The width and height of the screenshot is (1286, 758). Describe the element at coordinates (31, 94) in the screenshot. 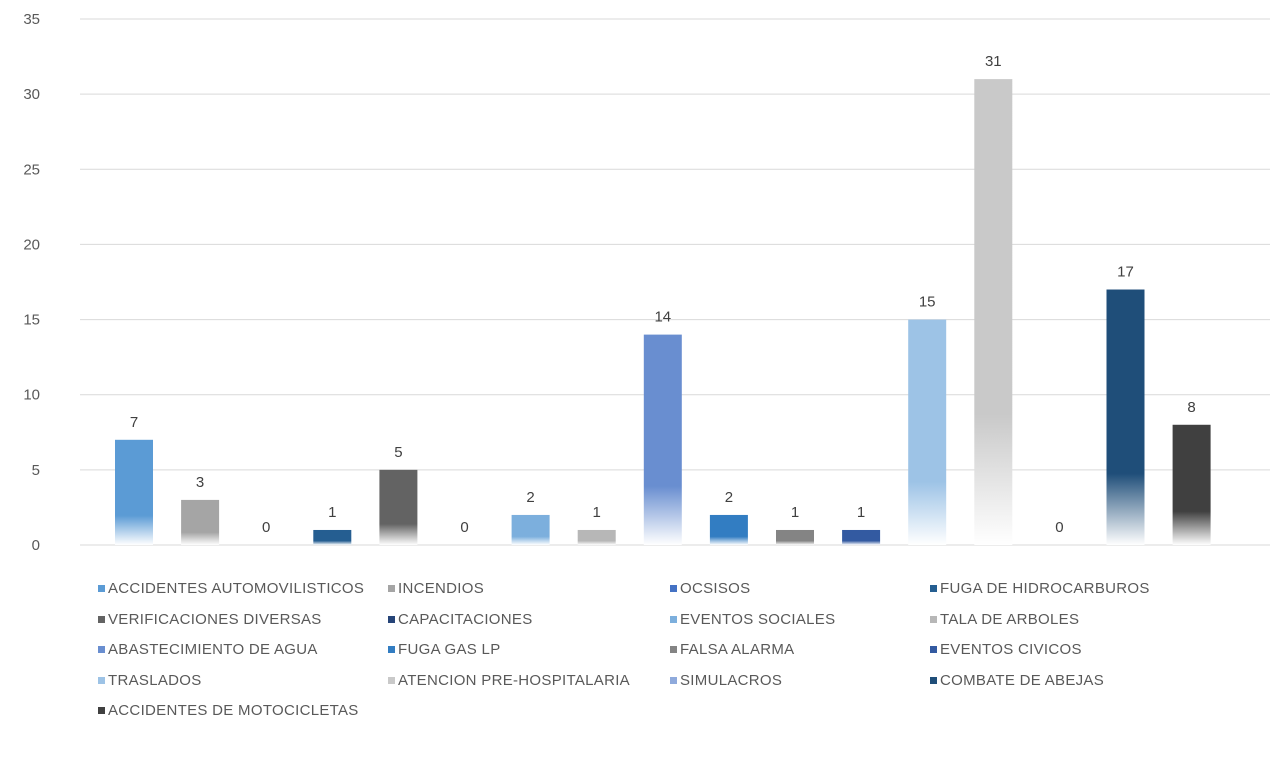

I see `y-tick-label: 30` at that location.